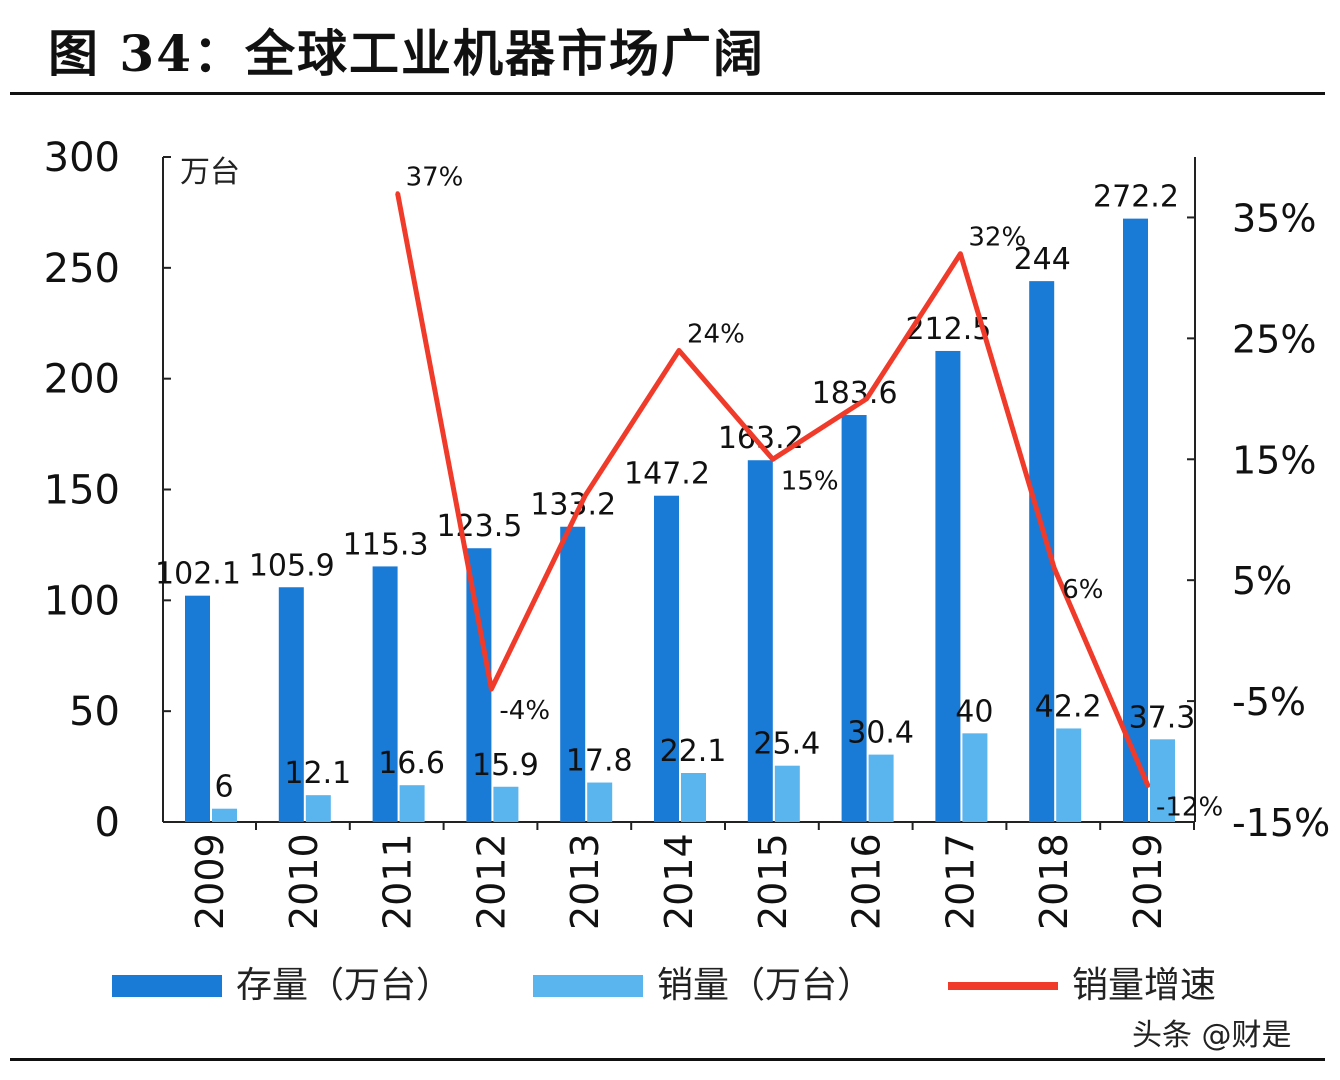 The image size is (1340, 1080). I want to click on top-rule, so click(667, 93).